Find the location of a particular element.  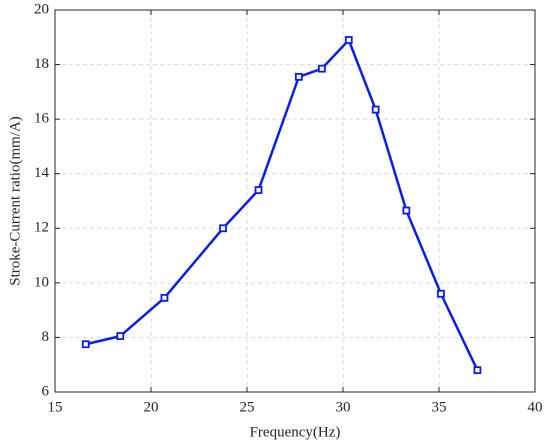

x-tick-label: 40 is located at coordinates (535, 407).